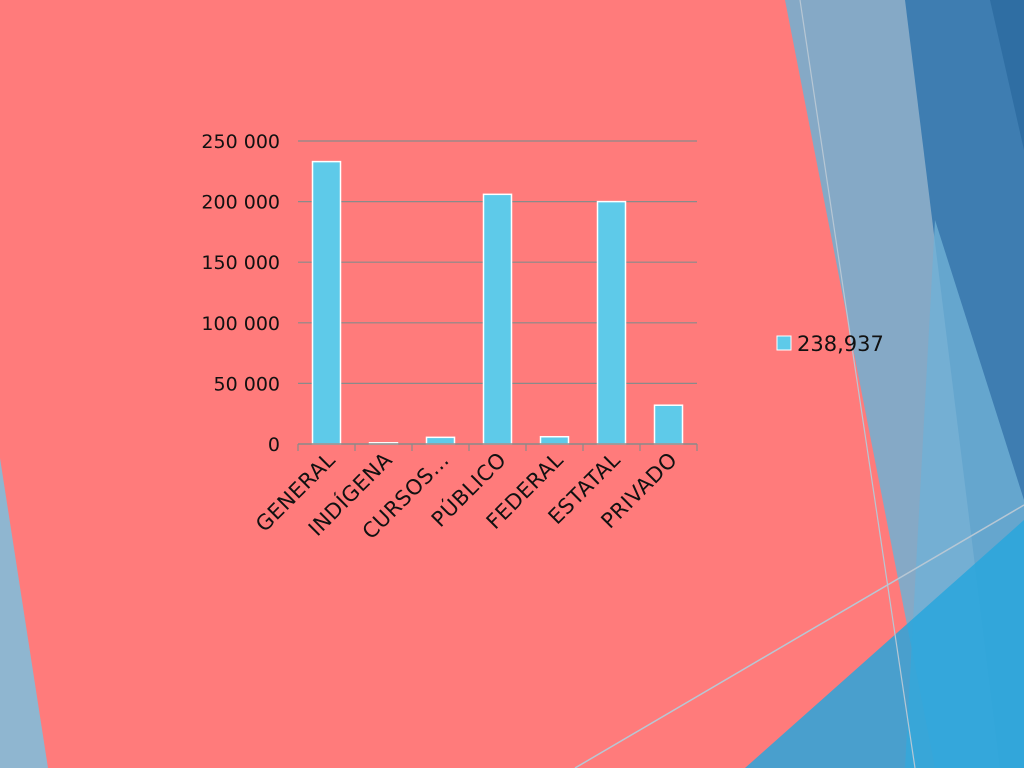  What do you see at coordinates (274, 445) in the screenshot?
I see `y-tick-label: 0` at bounding box center [274, 445].